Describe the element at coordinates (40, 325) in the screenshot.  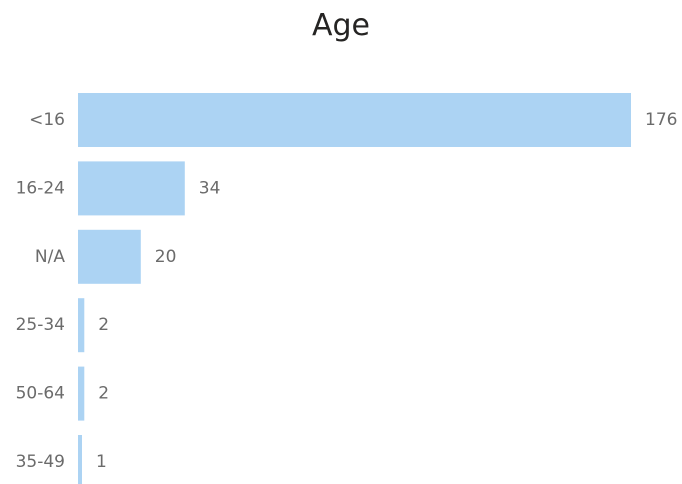
I see `category-label-3: 25-34` at that location.